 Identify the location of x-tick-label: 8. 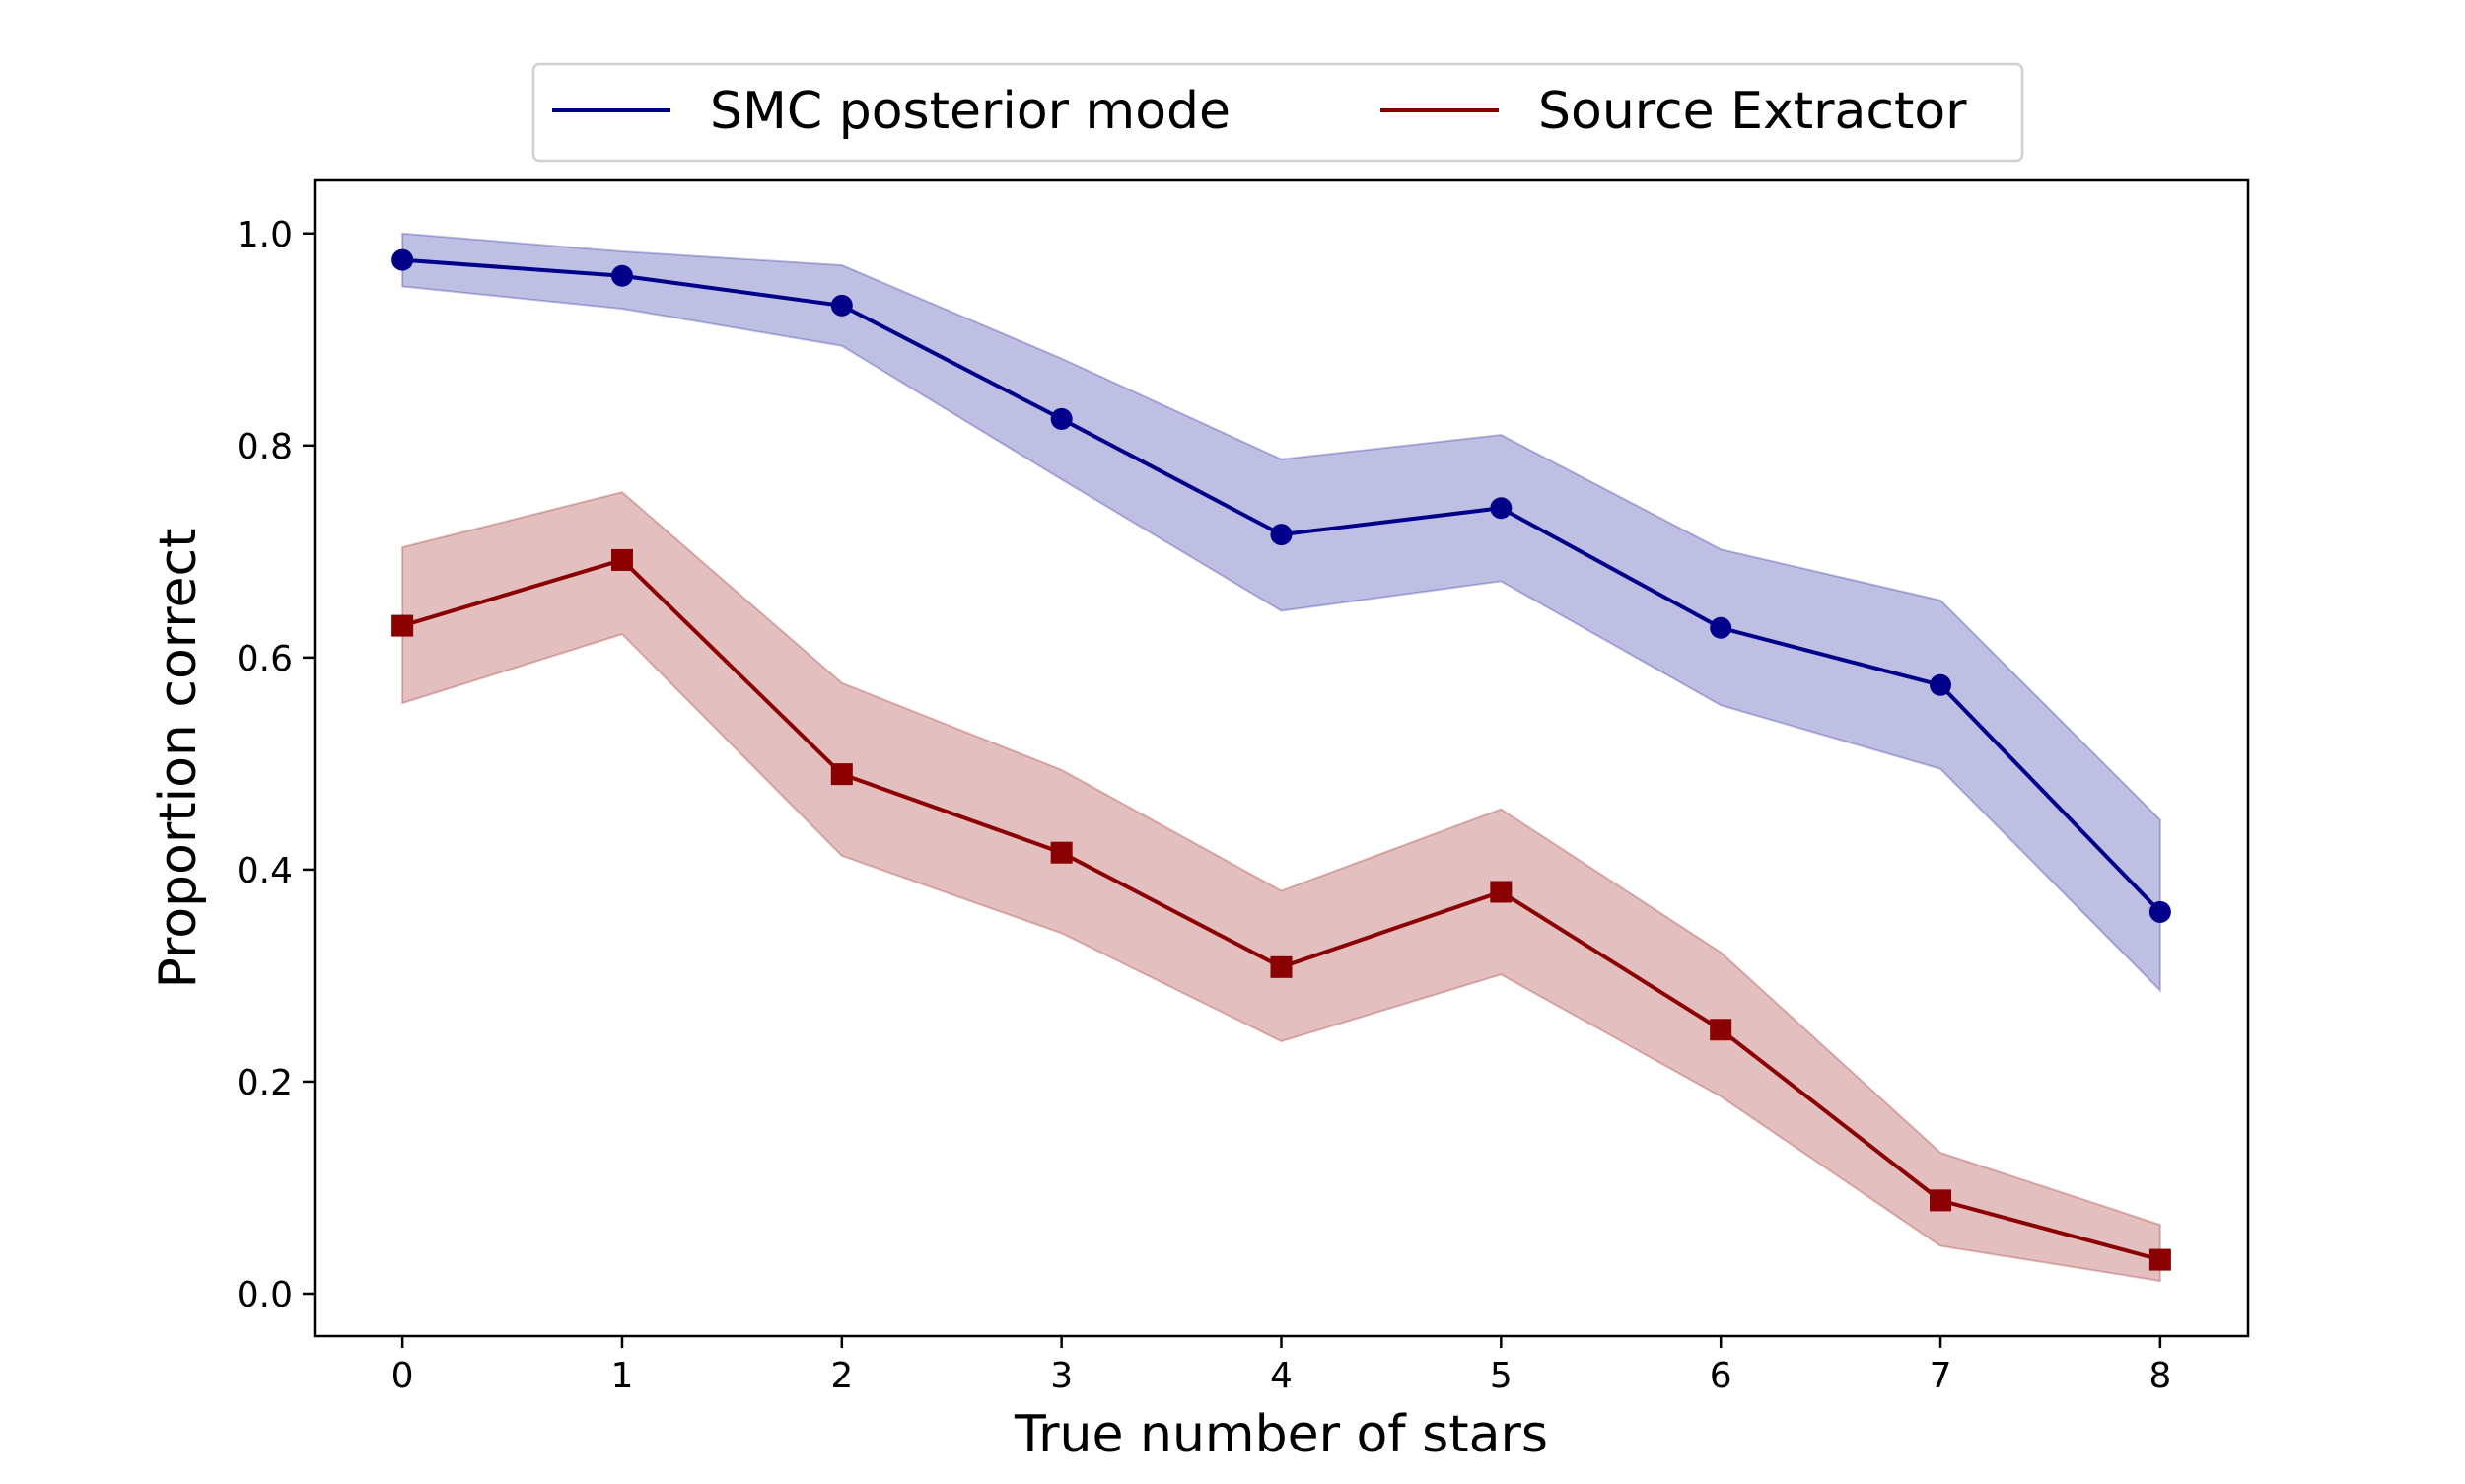
(2159, 1376).